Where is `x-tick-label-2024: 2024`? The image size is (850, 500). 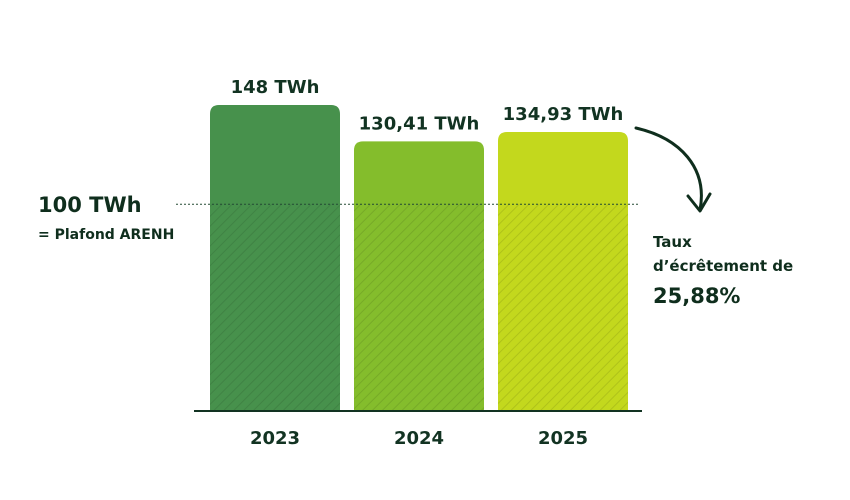 x-tick-label-2024: 2024 is located at coordinates (419, 438).